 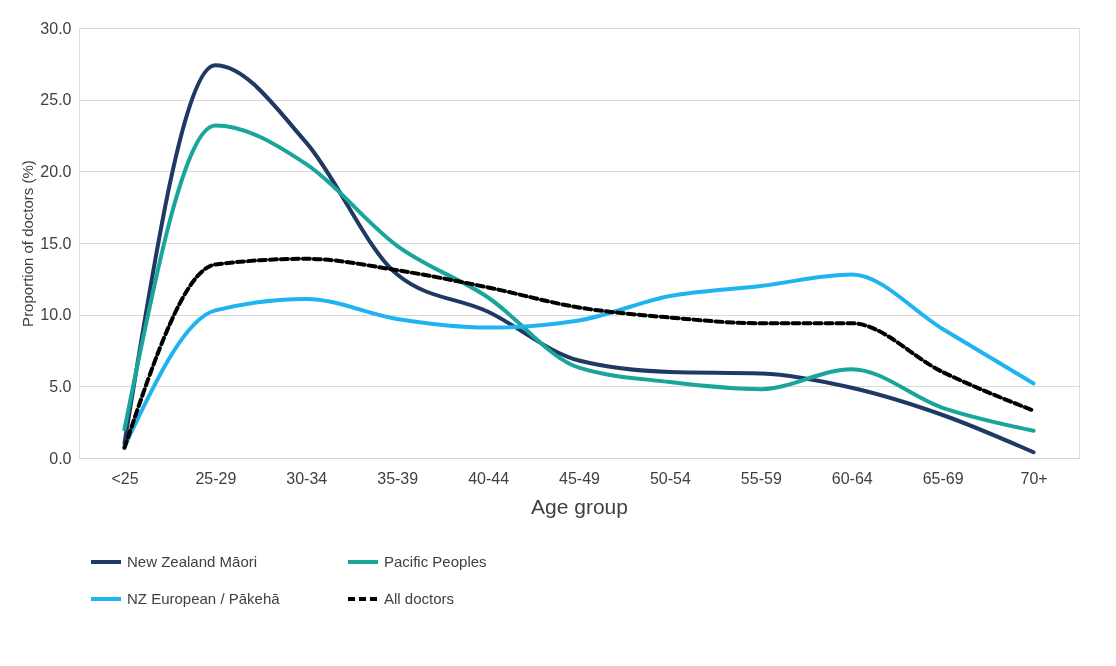 I want to click on x-tick-label: 70+, so click(x=1034, y=478).